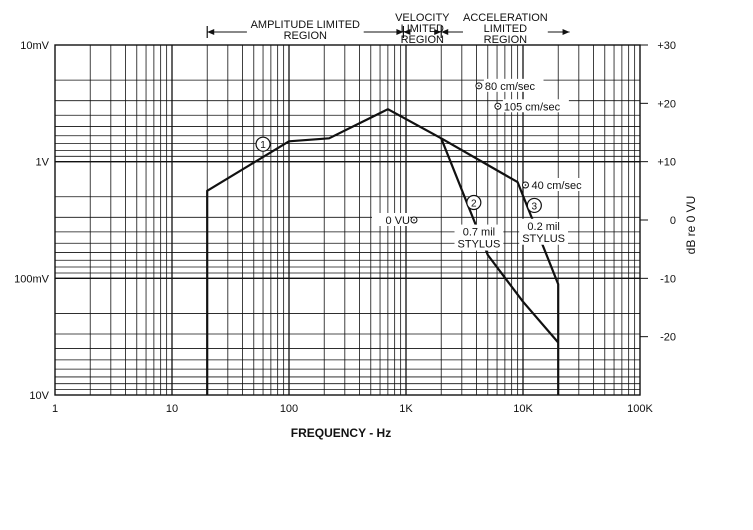  What do you see at coordinates (479, 233) in the screenshot?
I see `annotation-text: 0.7 mil` at bounding box center [479, 233].